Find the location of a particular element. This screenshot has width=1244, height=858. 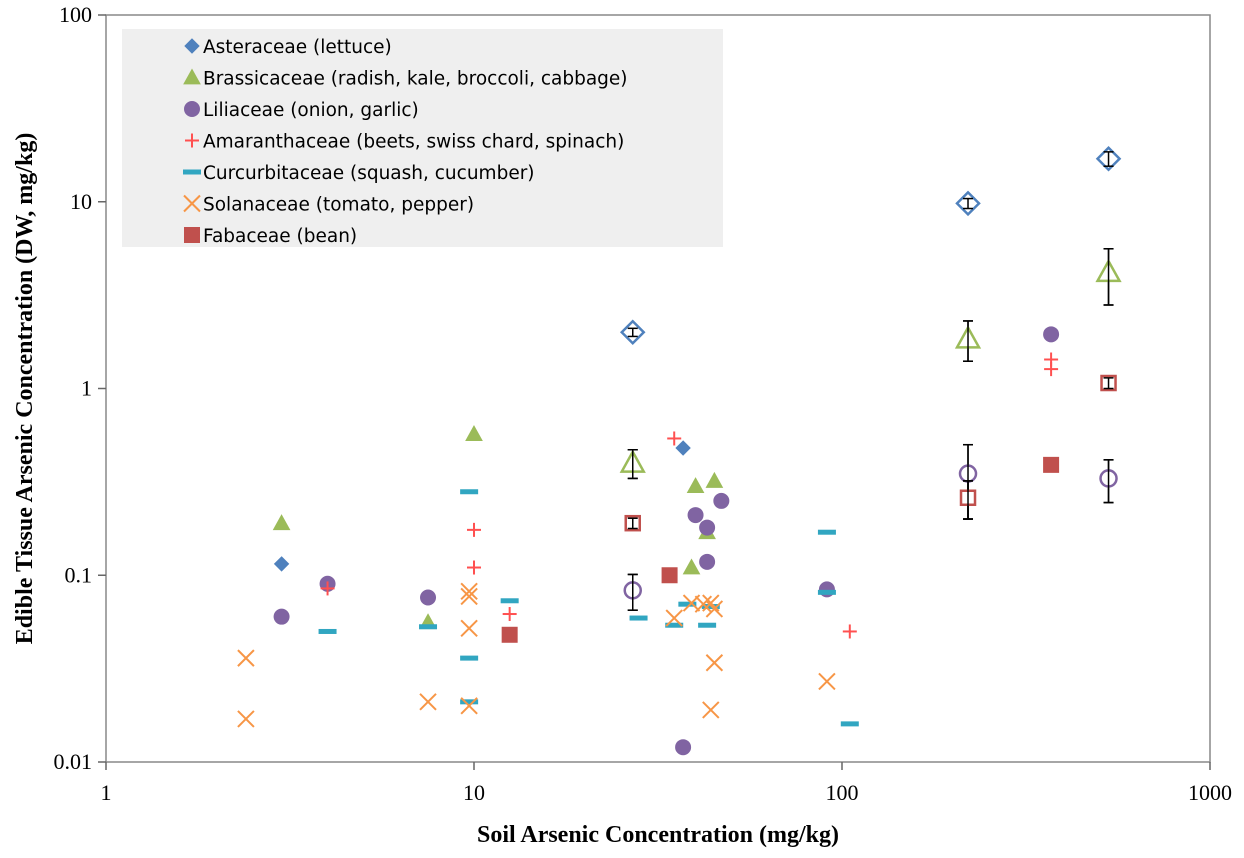

y-tick-label: 1 is located at coordinates (86, 388).